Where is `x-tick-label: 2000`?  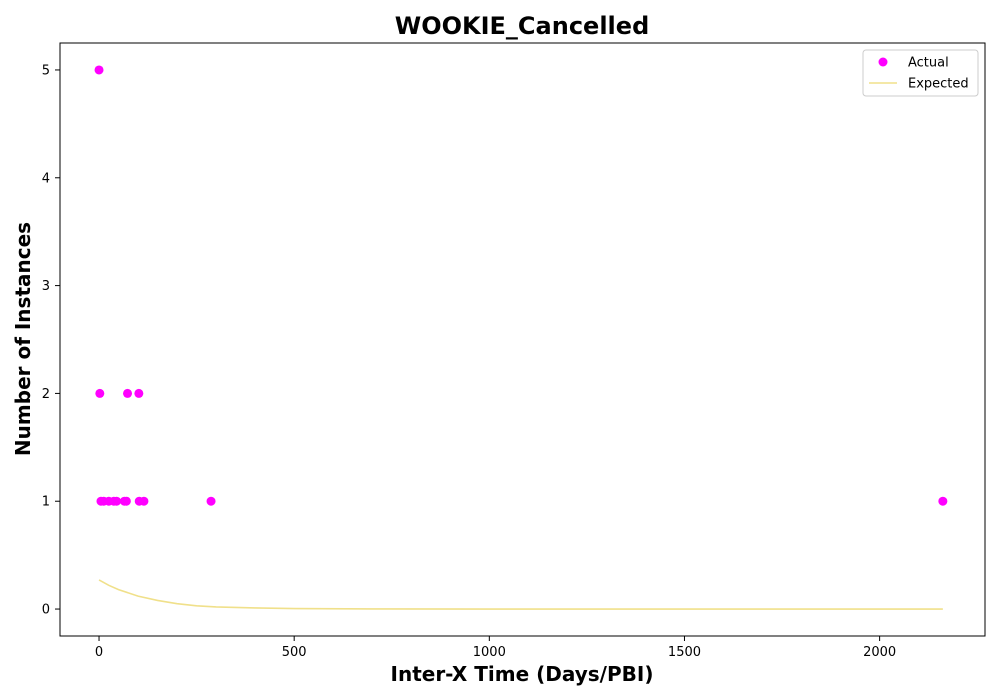
x-tick-label: 2000 is located at coordinates (879, 652).